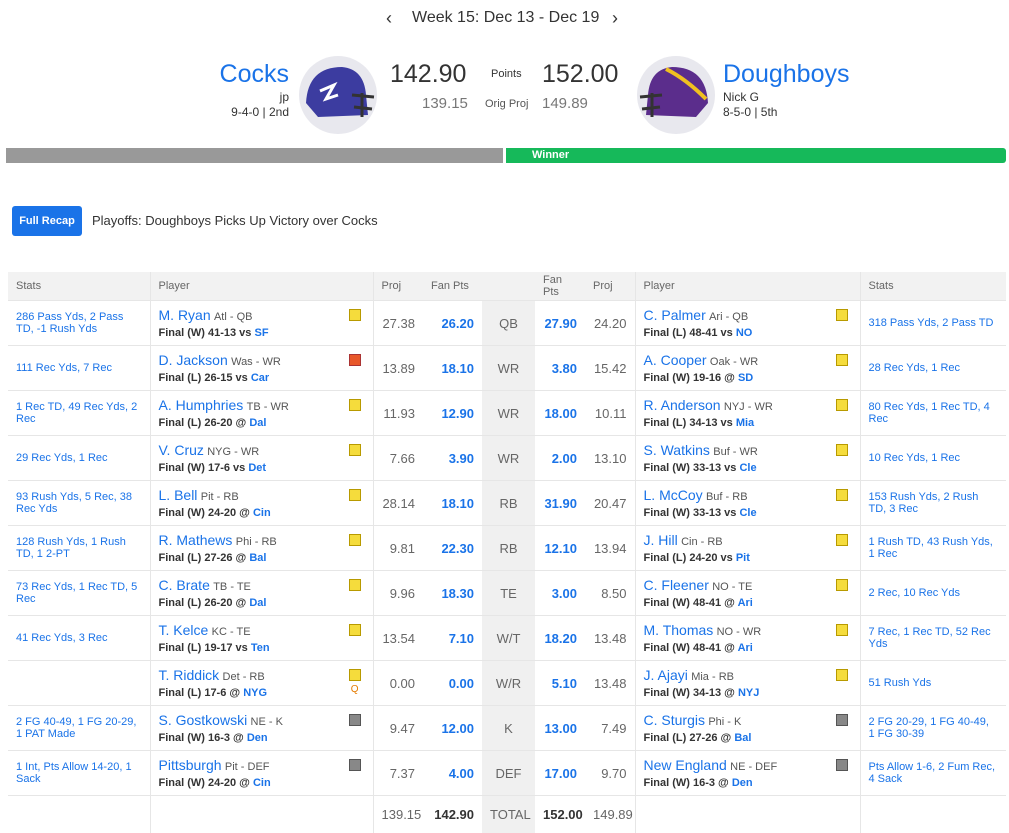 The image size is (1009, 833). I want to click on fan-pts: 26.20, so click(452, 323).